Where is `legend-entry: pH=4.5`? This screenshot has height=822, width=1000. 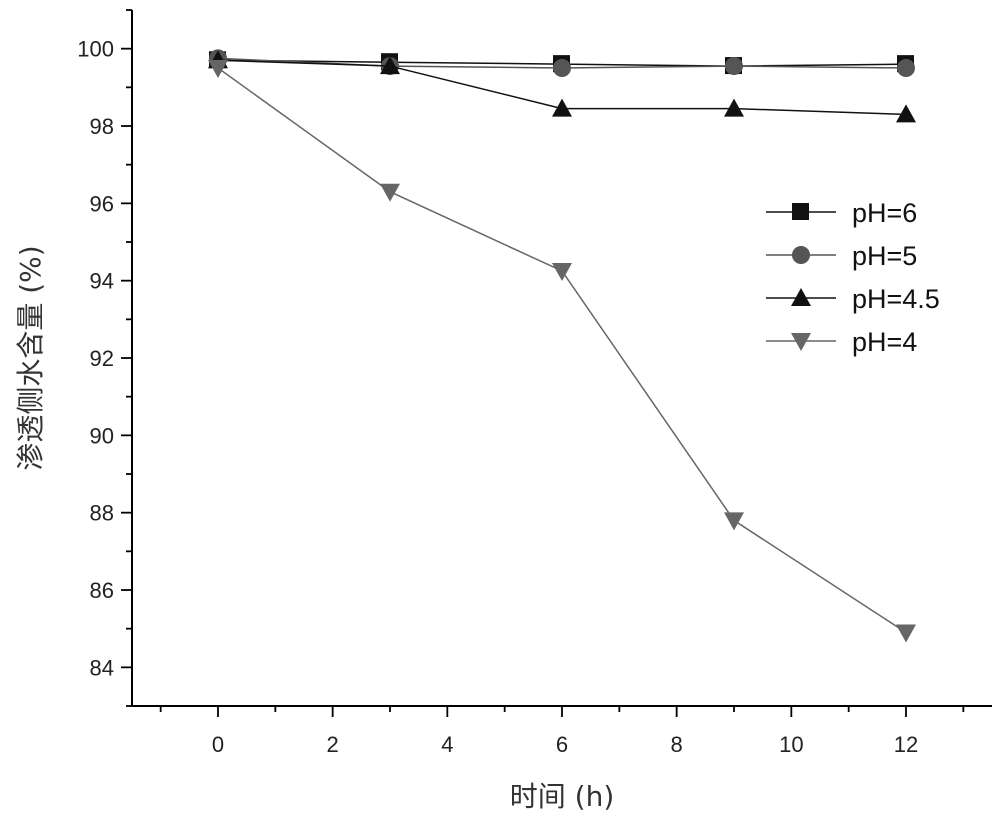 legend-entry: pH=4.5 is located at coordinates (853, 299).